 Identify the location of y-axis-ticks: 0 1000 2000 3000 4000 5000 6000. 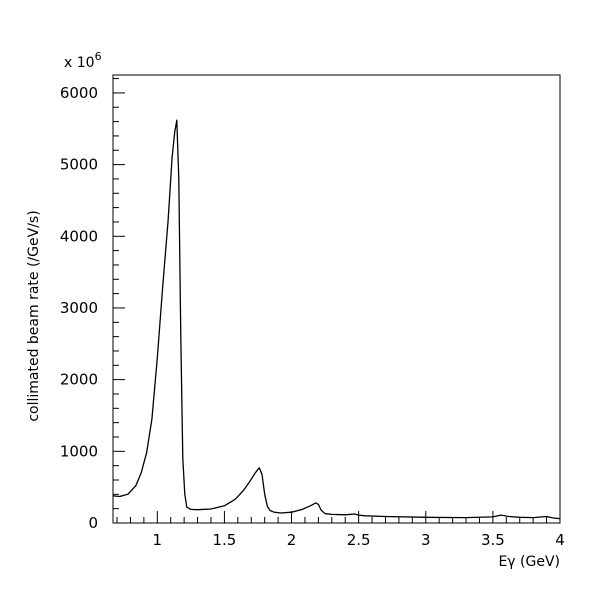
(92, 305).